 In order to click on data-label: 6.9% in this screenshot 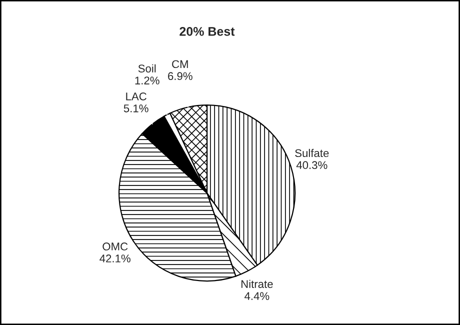, I will do `click(180, 76)`.